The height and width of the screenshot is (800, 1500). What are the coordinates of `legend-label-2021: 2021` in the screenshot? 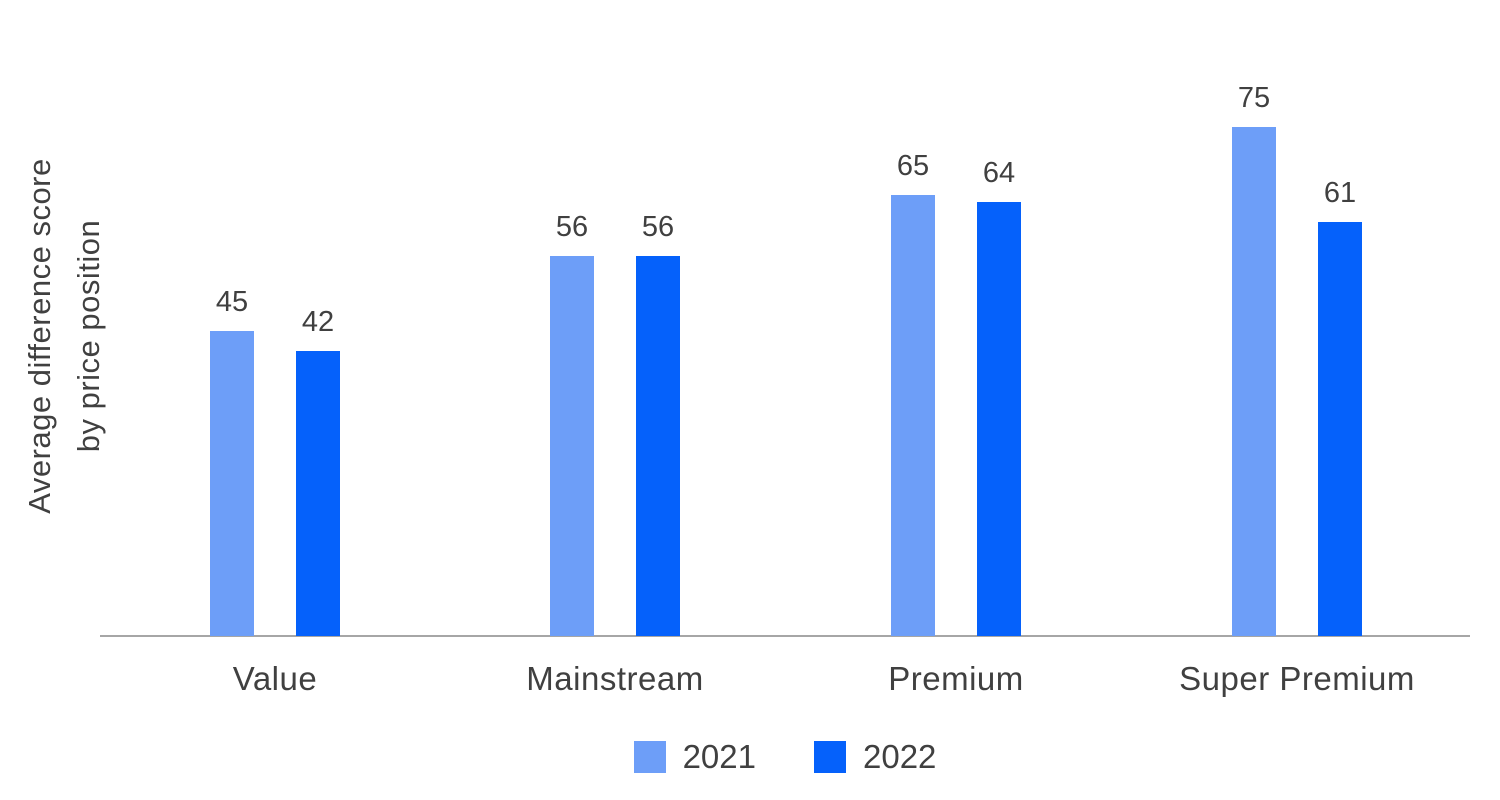 It's located at (719, 756).